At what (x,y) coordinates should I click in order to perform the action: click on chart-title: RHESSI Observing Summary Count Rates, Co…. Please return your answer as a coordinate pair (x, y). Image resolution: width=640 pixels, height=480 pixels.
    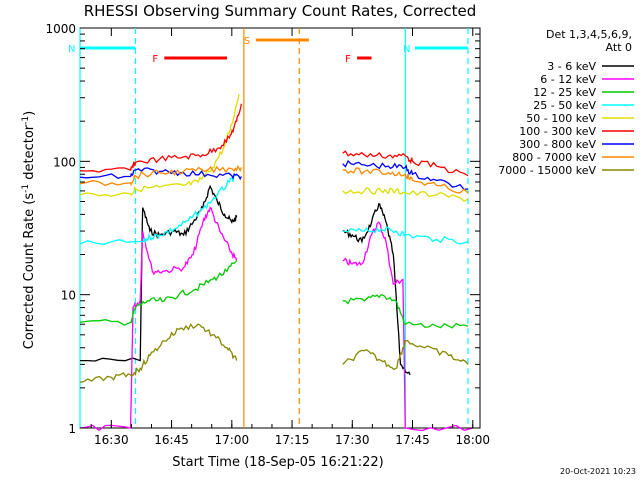
    Looking at the image, I should click on (280, 11).